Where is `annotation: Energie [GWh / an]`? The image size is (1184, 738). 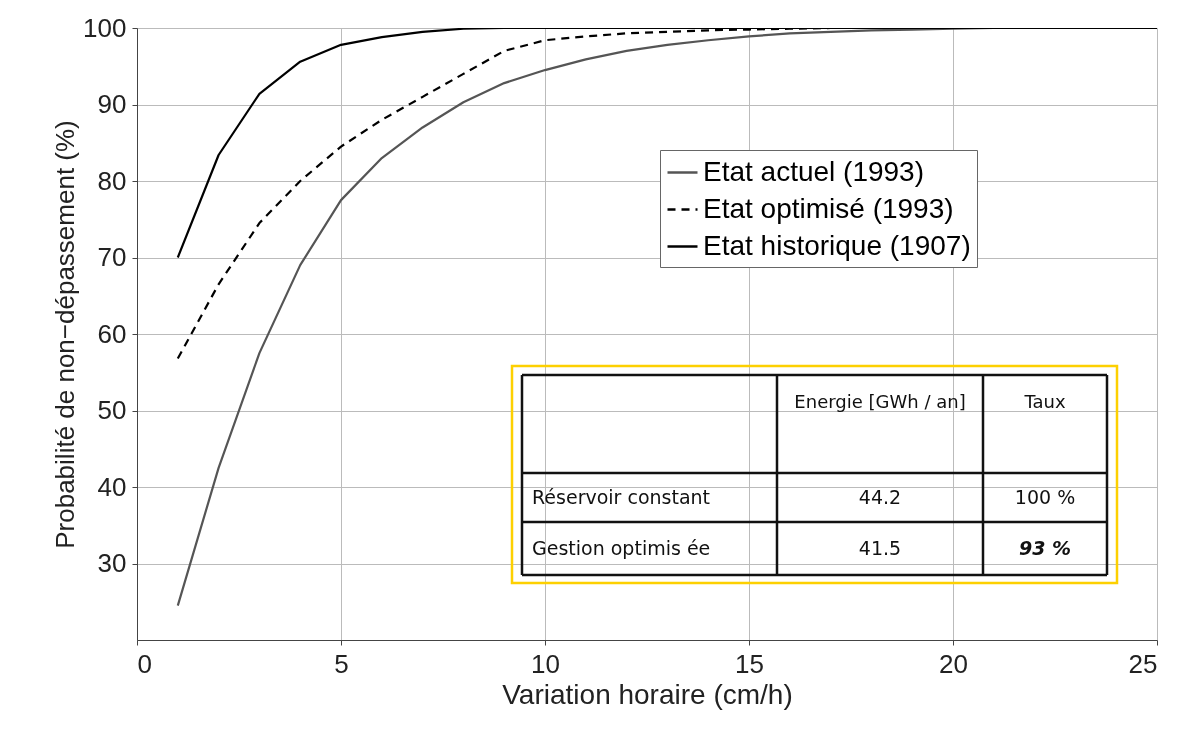 annotation: Energie [GWh / an] is located at coordinates (880, 401).